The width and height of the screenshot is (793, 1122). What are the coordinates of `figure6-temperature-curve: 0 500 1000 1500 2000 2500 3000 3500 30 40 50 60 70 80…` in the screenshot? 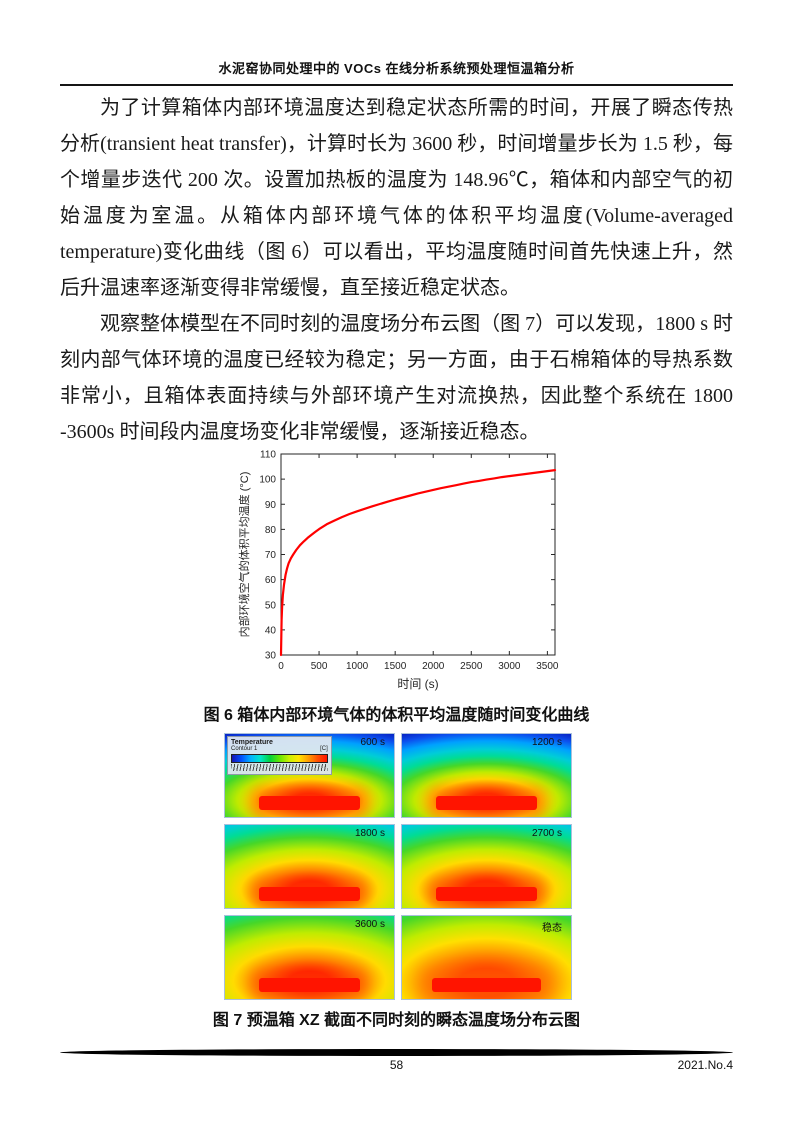 It's located at (399, 572).